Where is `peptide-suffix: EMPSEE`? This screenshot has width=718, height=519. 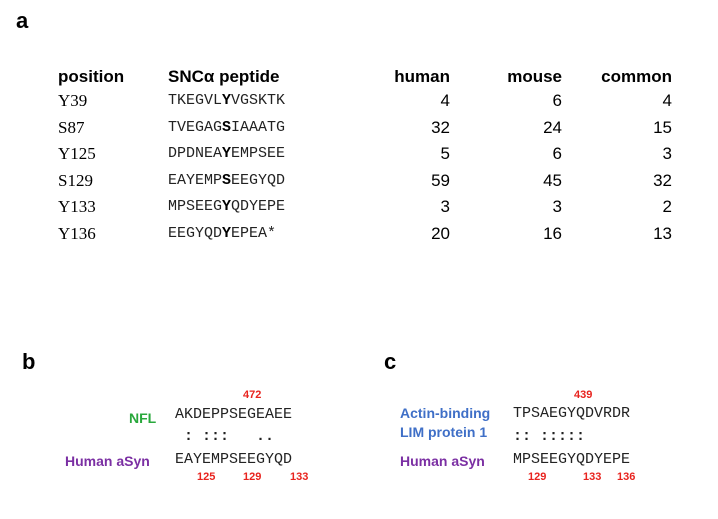
peptide-suffix: EMPSEE is located at coordinates (258, 153).